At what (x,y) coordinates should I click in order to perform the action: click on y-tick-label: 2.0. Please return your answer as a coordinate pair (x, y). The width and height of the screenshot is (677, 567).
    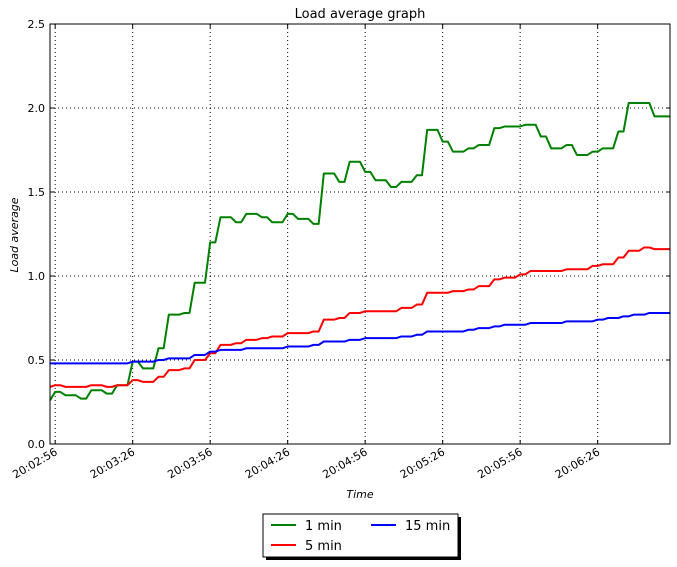
    Looking at the image, I should click on (37, 108).